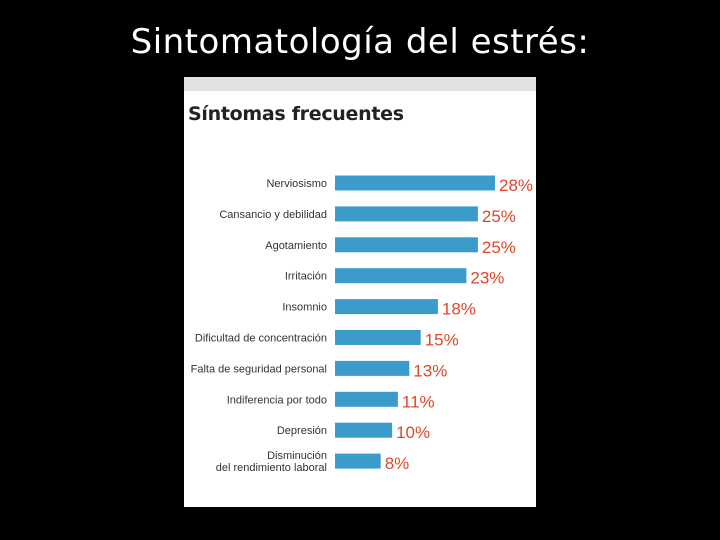  I want to click on category-label: Indiferencia por todo, so click(277, 400).